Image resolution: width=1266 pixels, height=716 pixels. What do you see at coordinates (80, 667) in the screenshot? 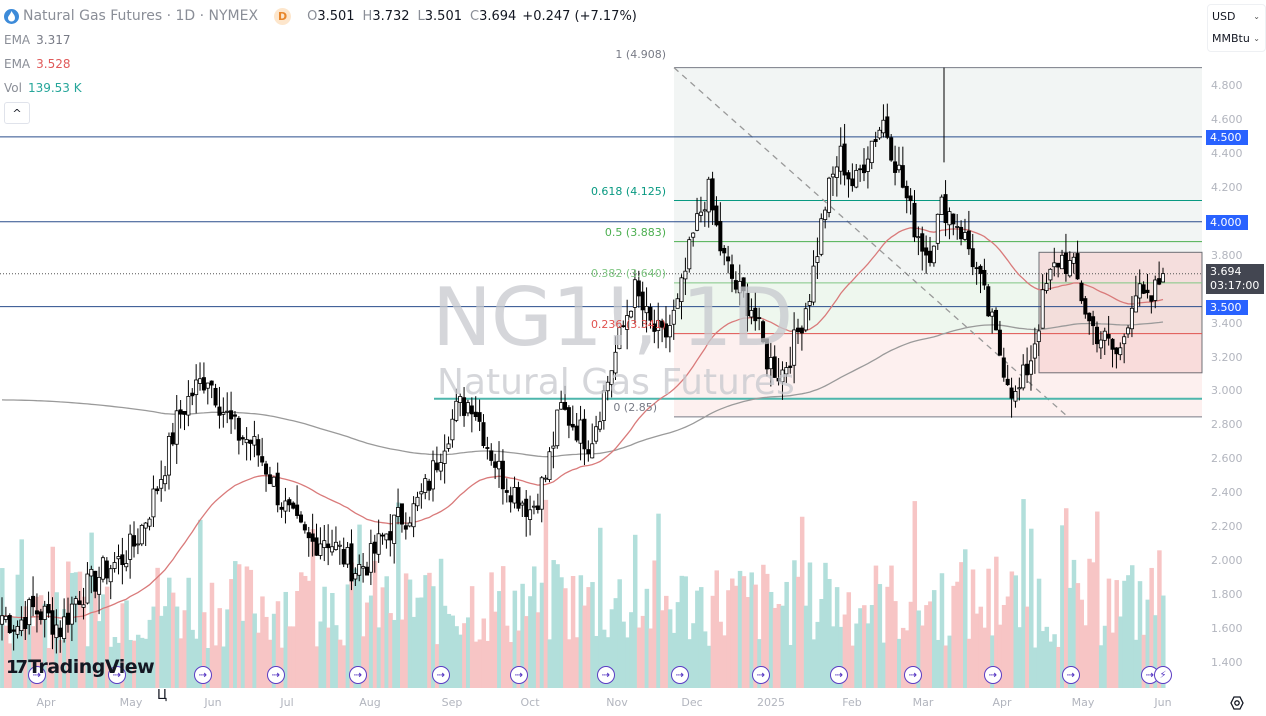
I see `tradingview-logo: 17 TradingView` at bounding box center [80, 667].